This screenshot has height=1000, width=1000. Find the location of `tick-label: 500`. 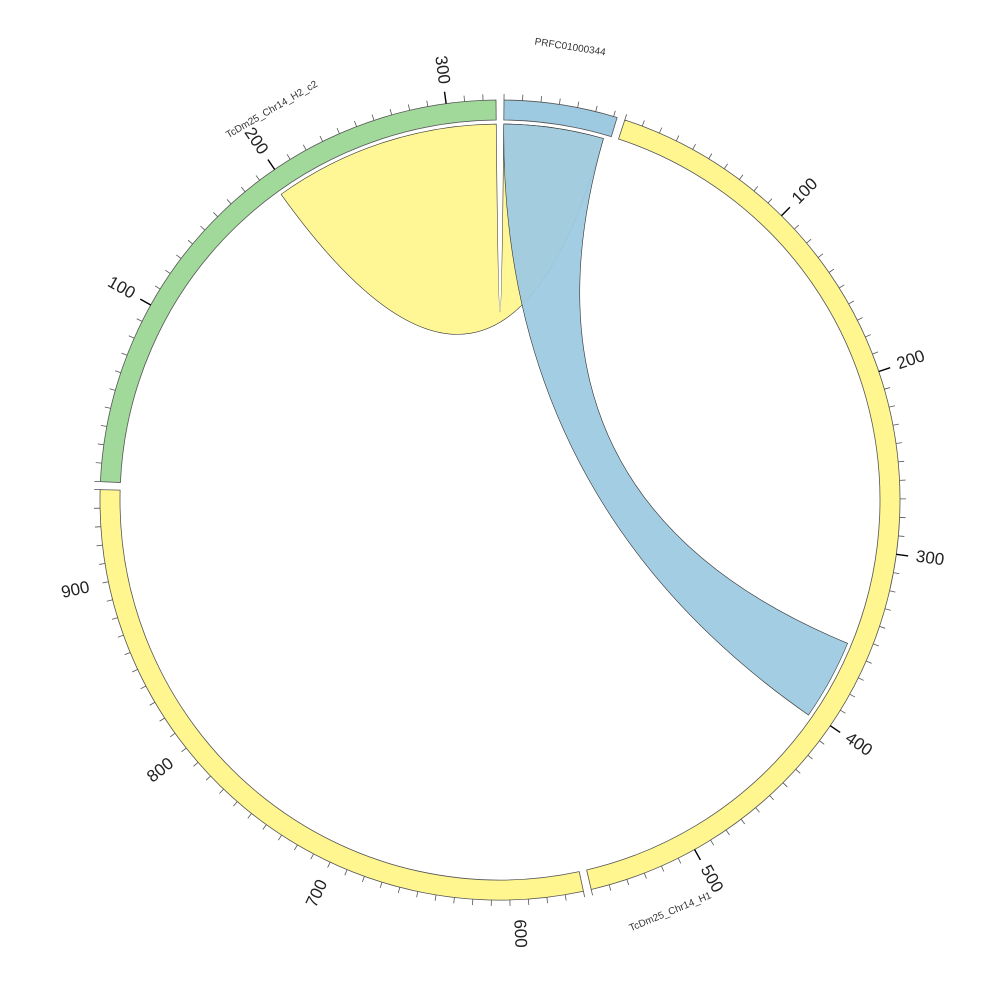

tick-label: 500 is located at coordinates (712, 879).